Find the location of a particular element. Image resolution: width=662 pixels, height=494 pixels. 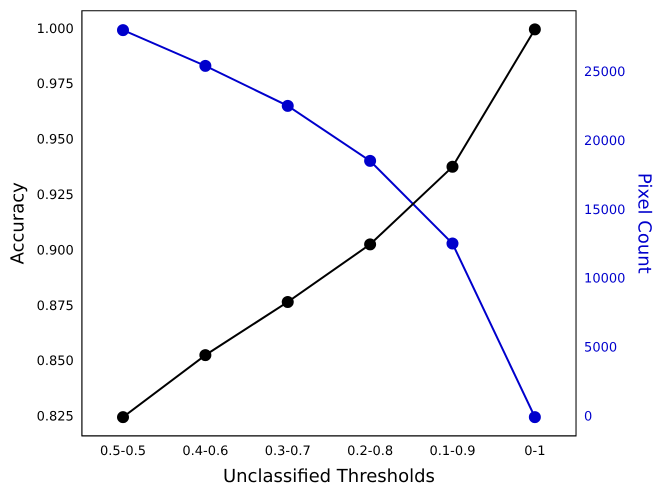

y2-tick-label: 15000 is located at coordinates (605, 210).